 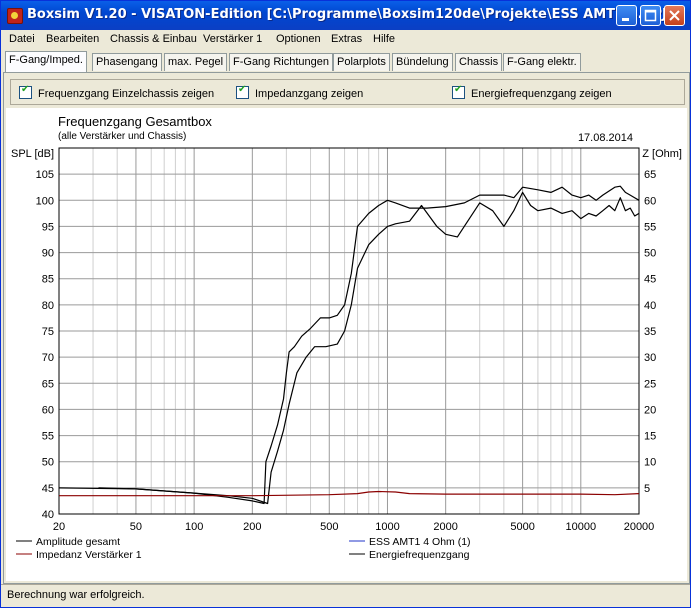 I want to click on chart-subtitle: (alle Verstärker und Chassis), so click(x=122, y=136).